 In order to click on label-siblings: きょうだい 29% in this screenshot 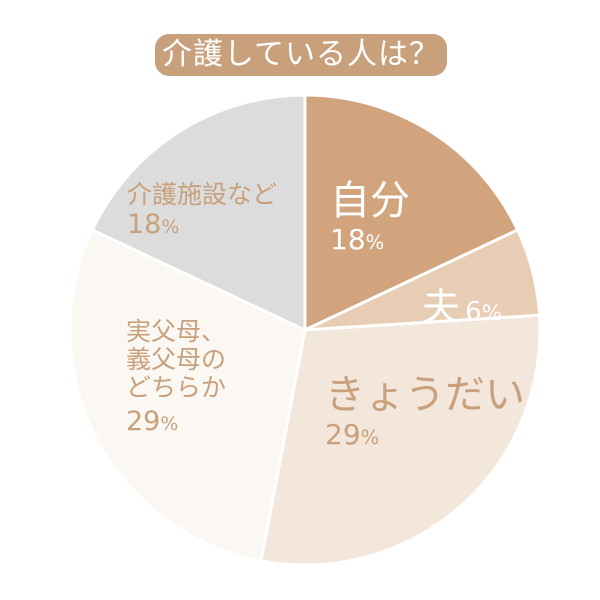, I will do `click(425, 413)`.